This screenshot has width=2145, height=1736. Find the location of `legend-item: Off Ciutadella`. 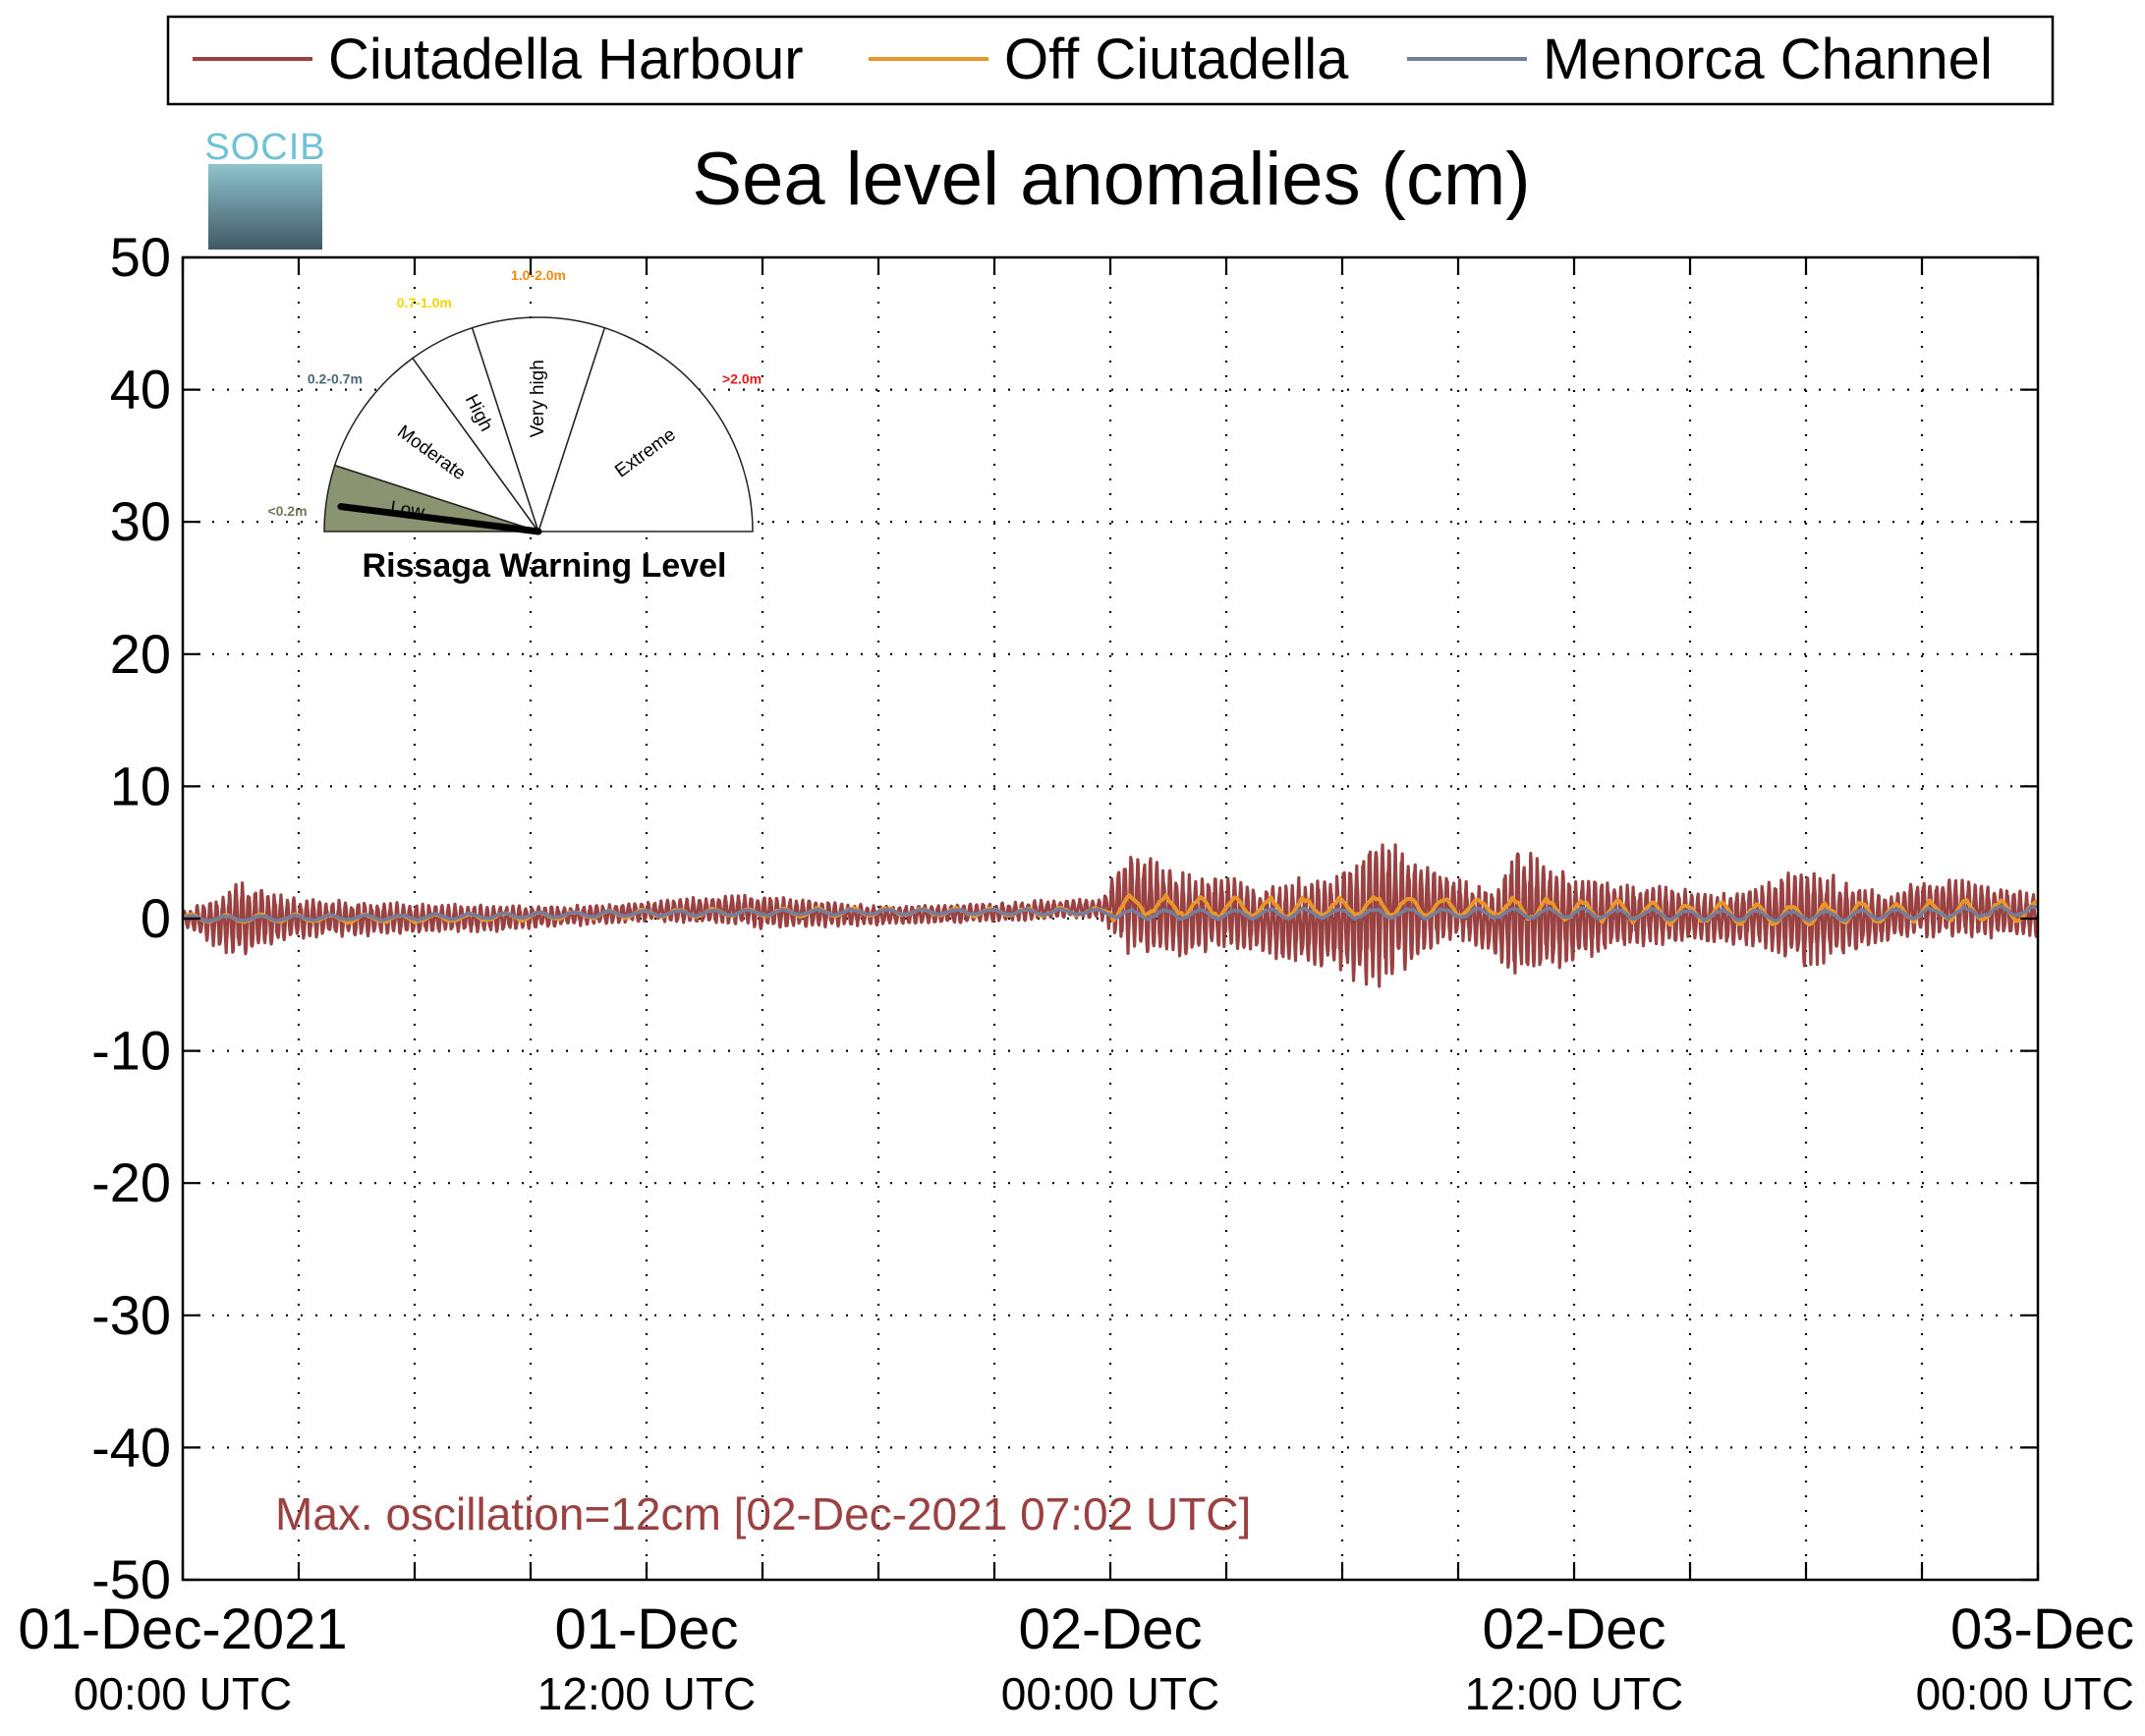

legend-item: Off Ciutadella is located at coordinates (1109, 59).